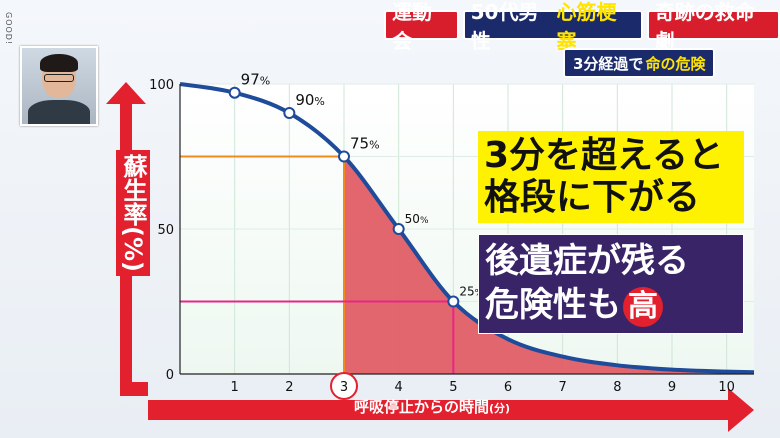  What do you see at coordinates (552, 26) in the screenshot?
I see `banner-title: 50代男性 心筋梗塞` at bounding box center [552, 26].